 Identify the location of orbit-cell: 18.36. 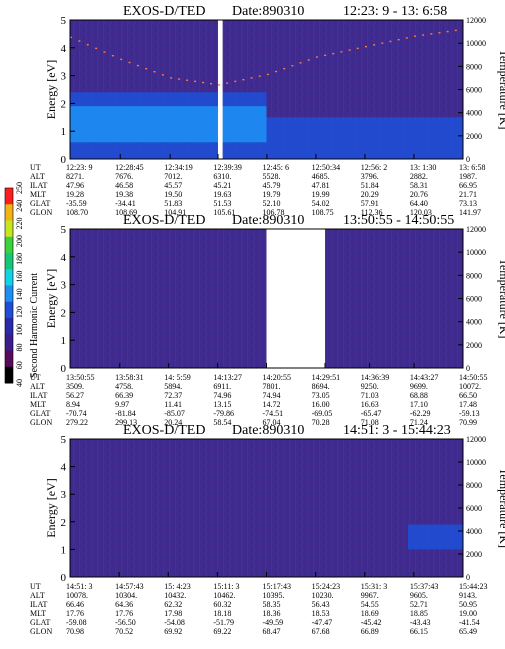
(272, 613).